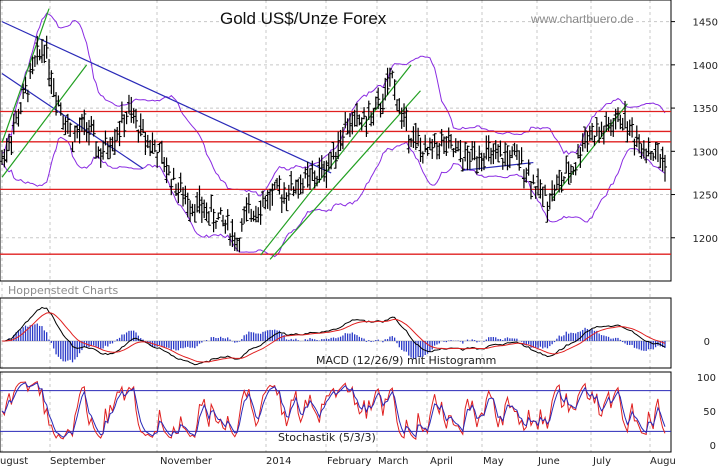 The height and width of the screenshot is (466, 723). What do you see at coordinates (706, 378) in the screenshot?
I see `stoch-tick-label: 100` at bounding box center [706, 378].